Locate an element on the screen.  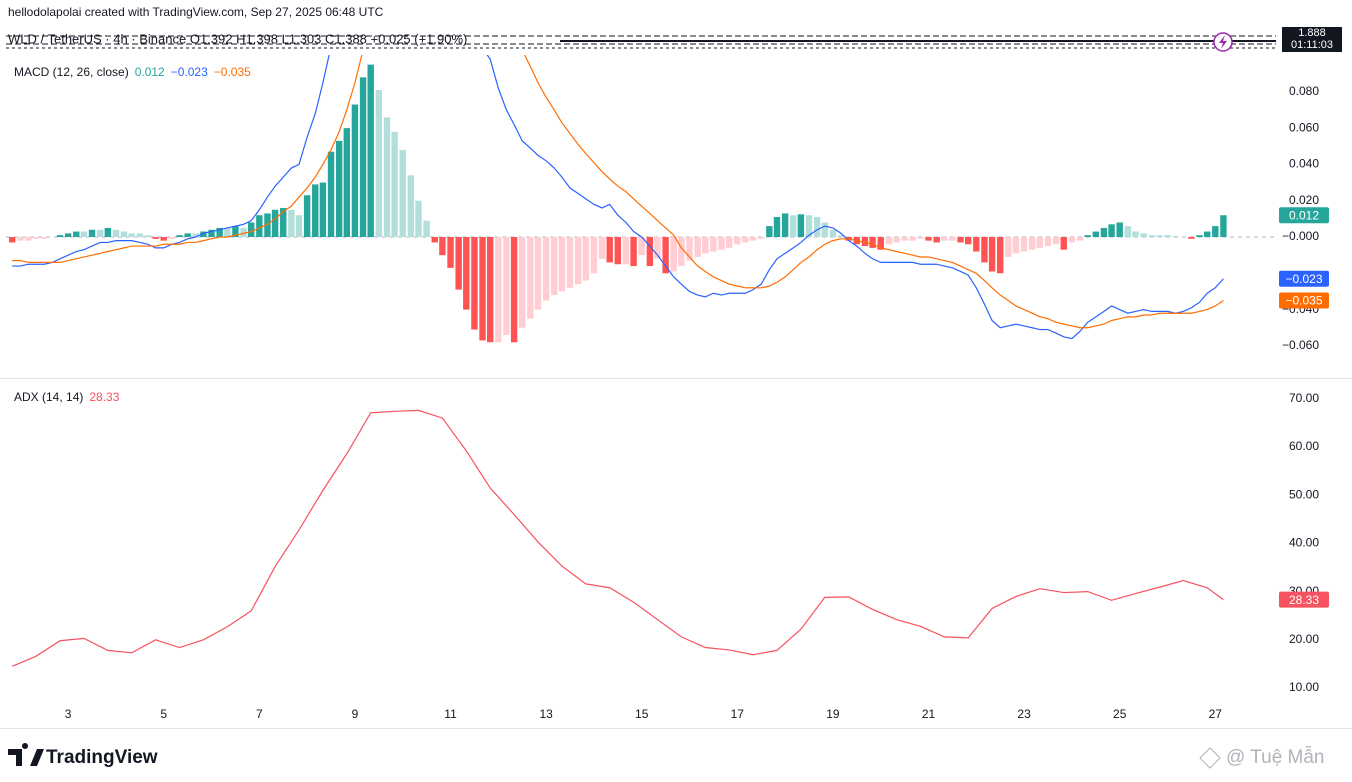
price-box is located at coordinates (1312, 39).